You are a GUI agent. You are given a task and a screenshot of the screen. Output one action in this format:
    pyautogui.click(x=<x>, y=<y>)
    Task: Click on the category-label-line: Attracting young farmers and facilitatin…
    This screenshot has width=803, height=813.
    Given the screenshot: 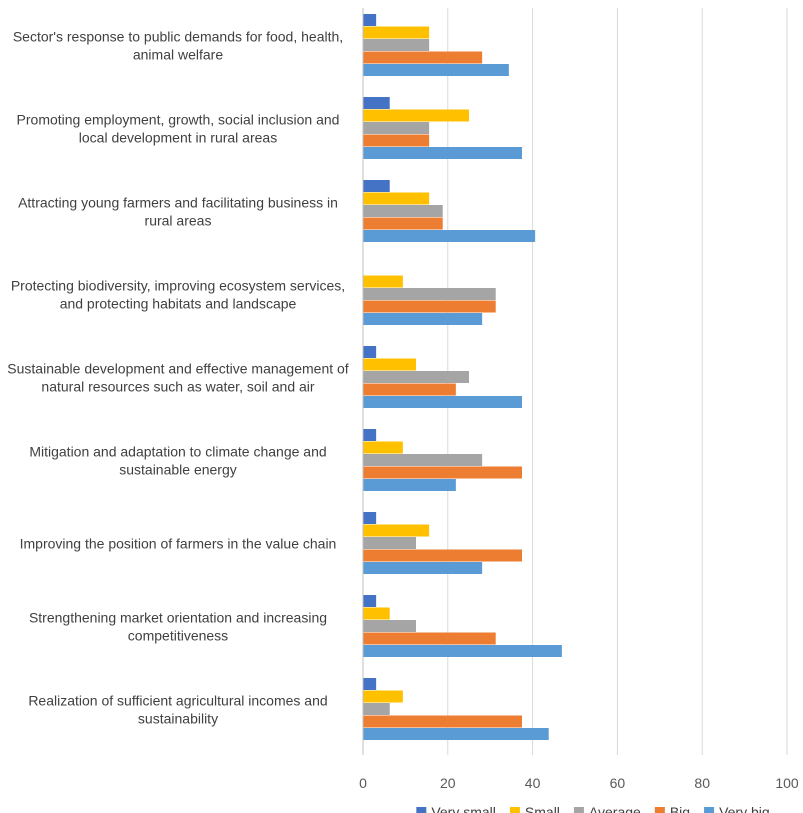 What is the action you would take?
    pyautogui.click(x=178, y=202)
    